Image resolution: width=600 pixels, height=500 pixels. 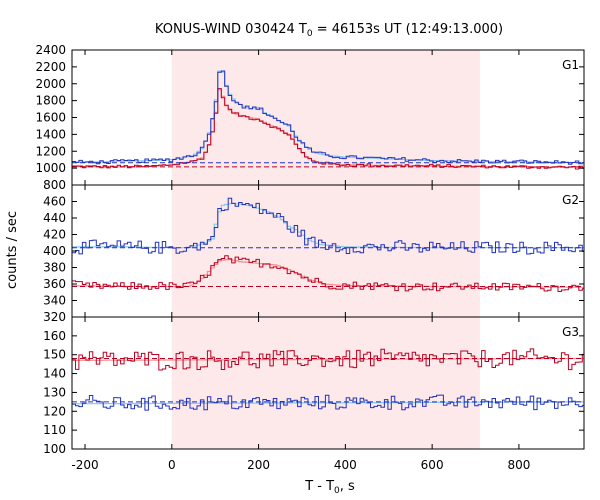 I want to click on xlabel-subscript: 0, so click(x=337, y=491).